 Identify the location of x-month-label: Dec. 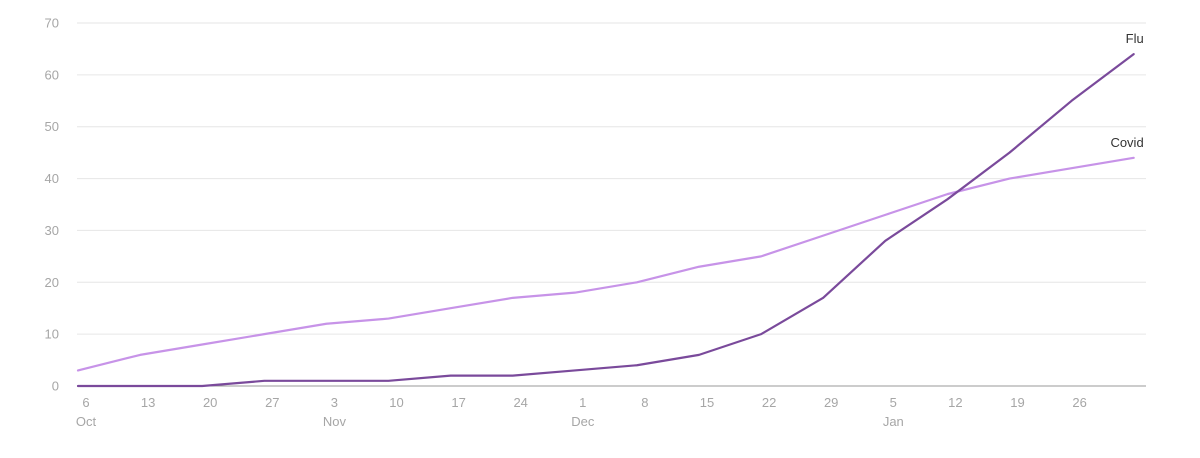
(583, 421).